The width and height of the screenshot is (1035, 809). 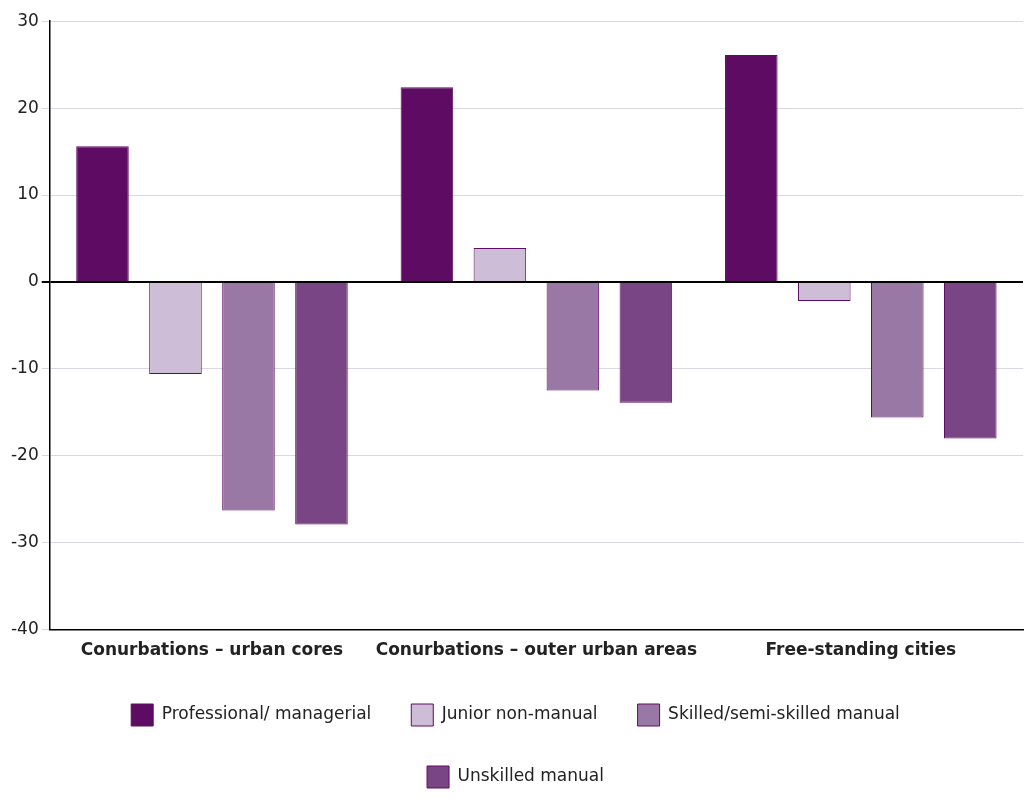 I want to click on y-tick-label: -10, so click(x=24, y=367).